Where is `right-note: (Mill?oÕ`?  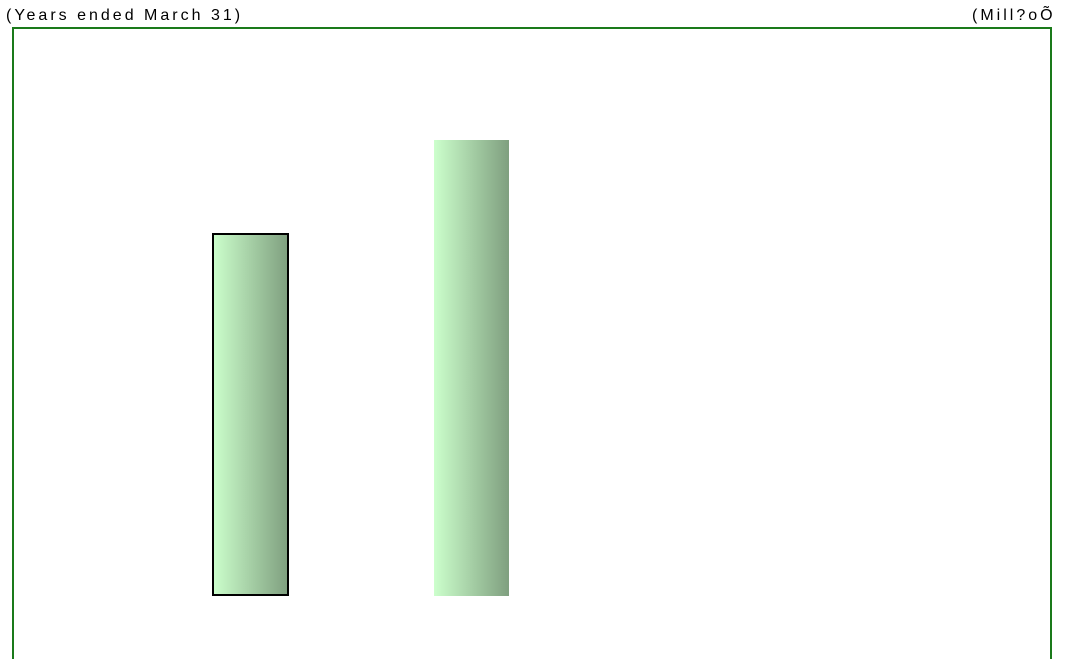 right-note: (Mill?oÕ is located at coordinates (1014, 14).